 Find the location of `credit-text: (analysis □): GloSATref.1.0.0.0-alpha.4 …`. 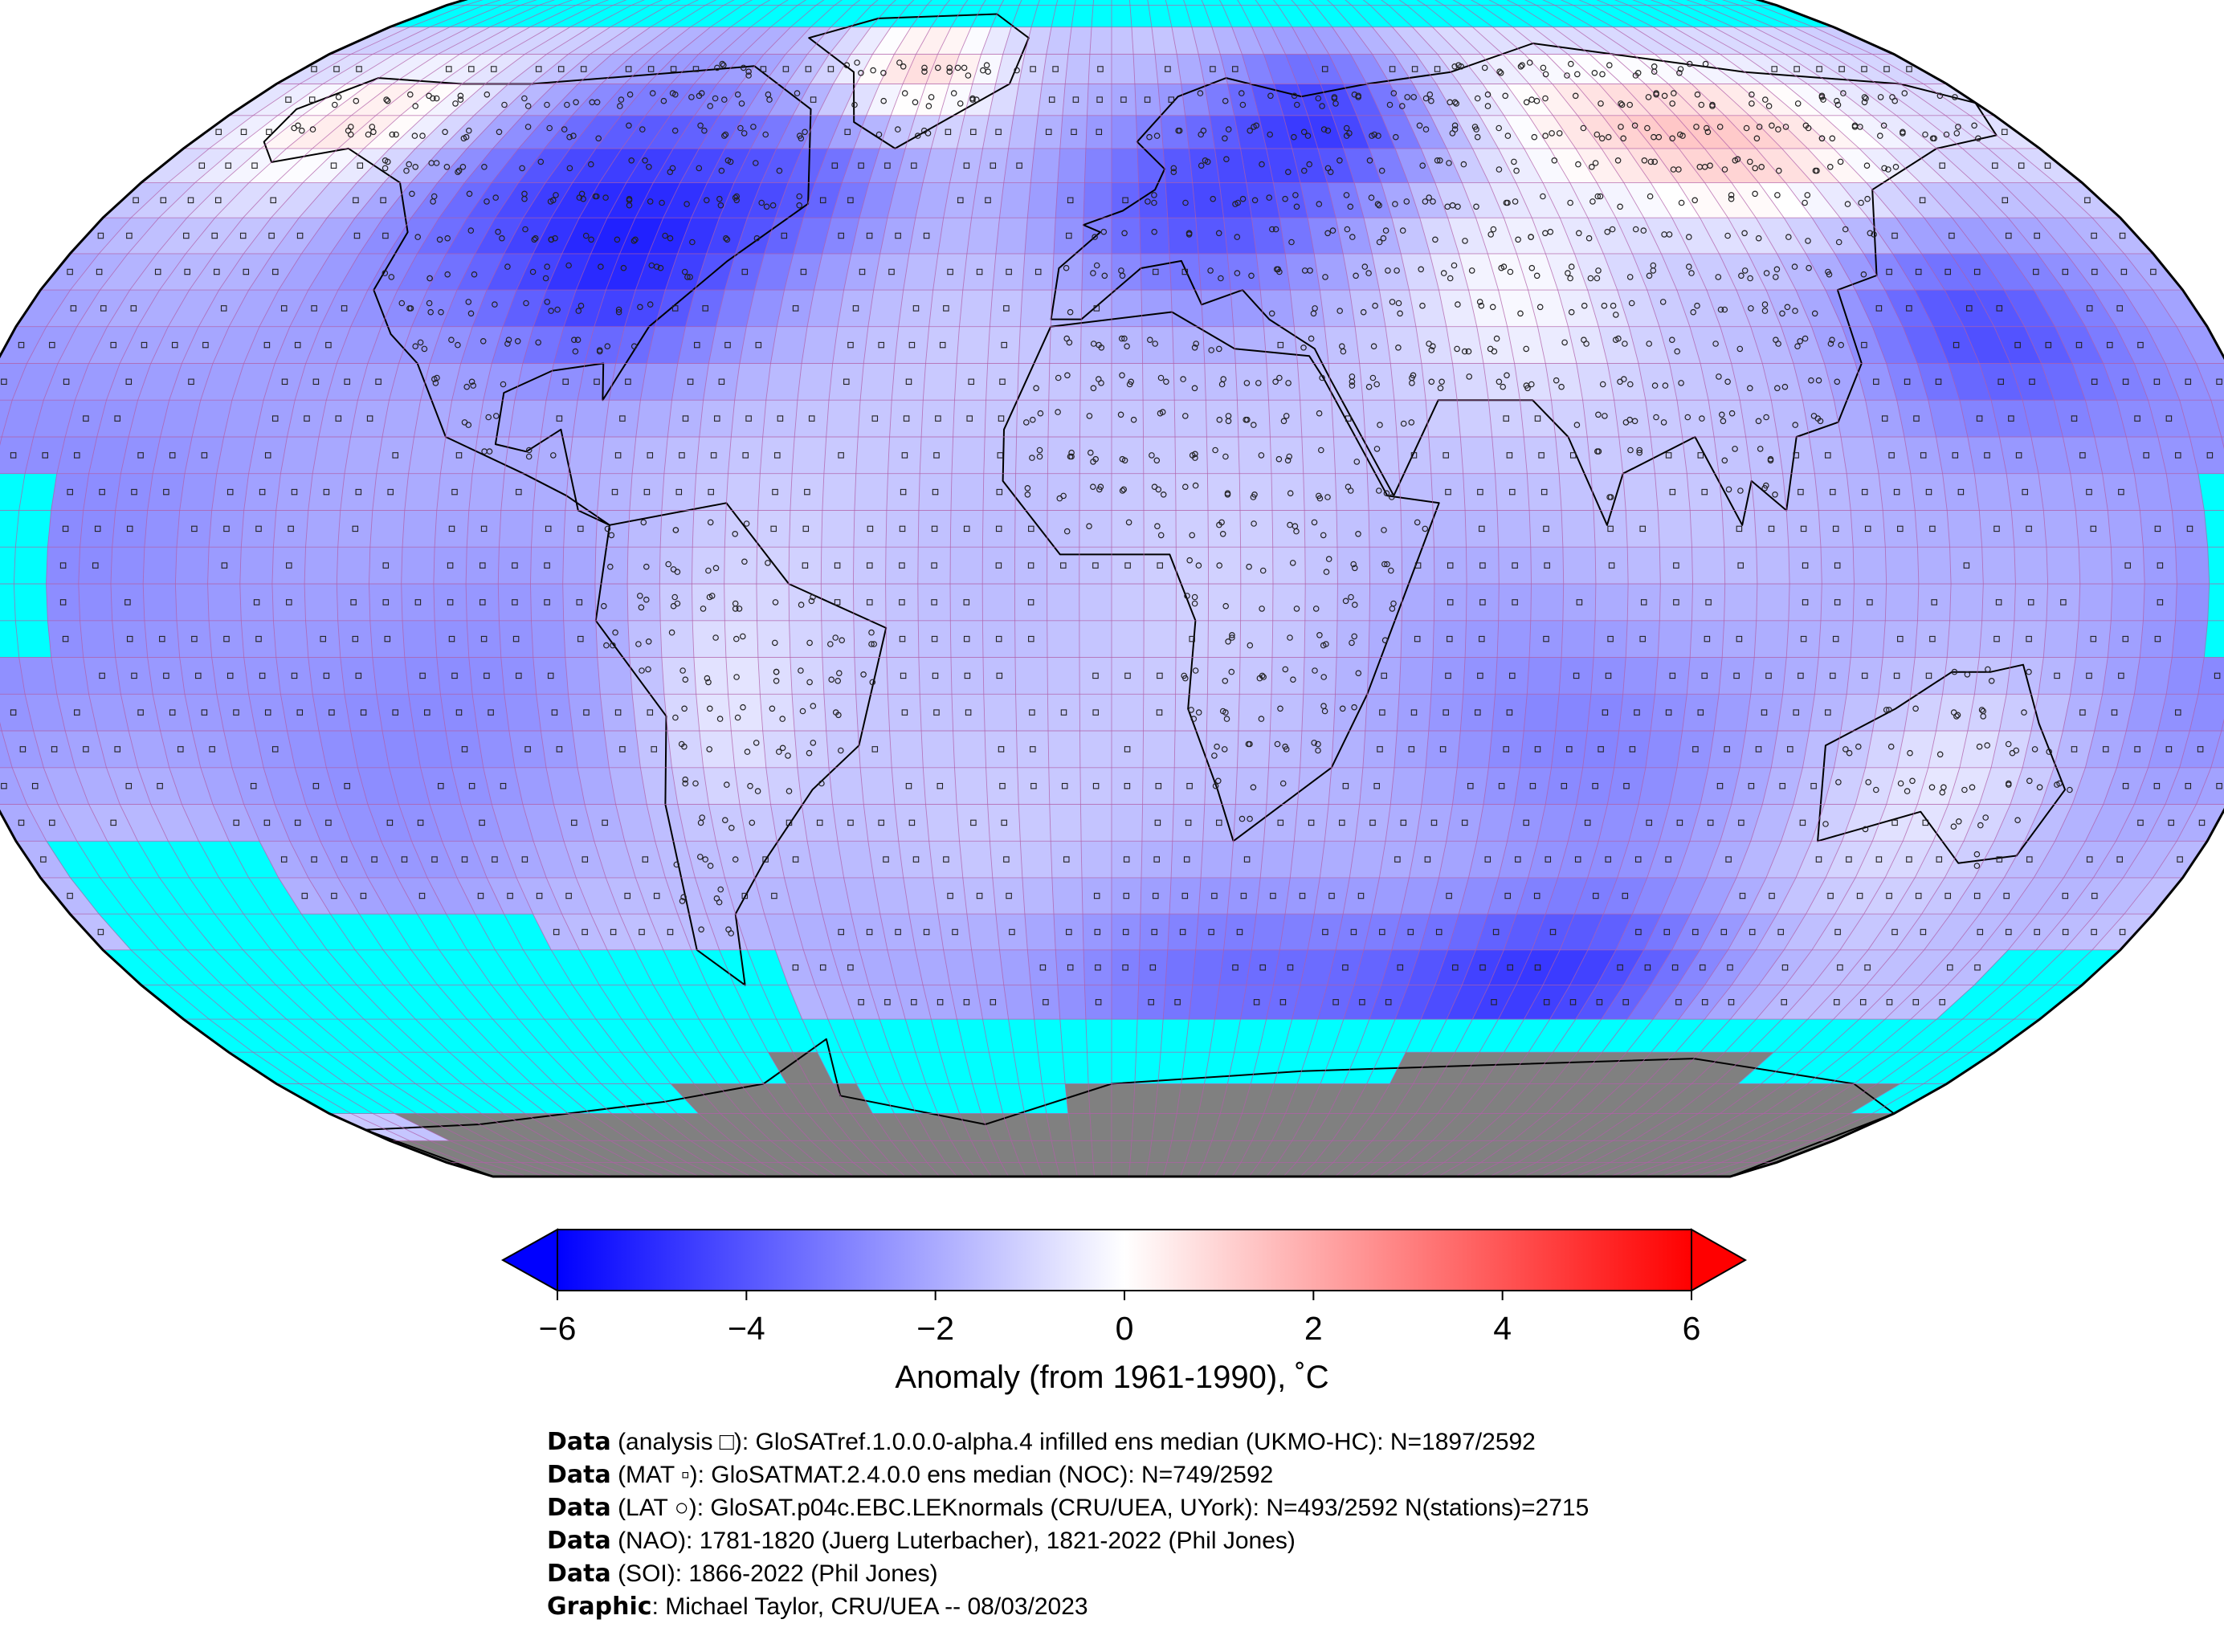

credit-text: (analysis □): GloSATref.1.0.0.0-alpha.4 … is located at coordinates (1073, 1442).